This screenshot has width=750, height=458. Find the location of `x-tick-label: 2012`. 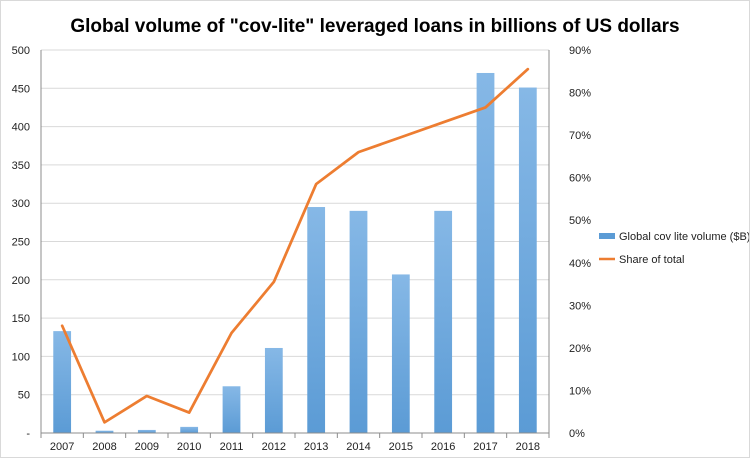

x-tick-label: 2012 is located at coordinates (274, 447).